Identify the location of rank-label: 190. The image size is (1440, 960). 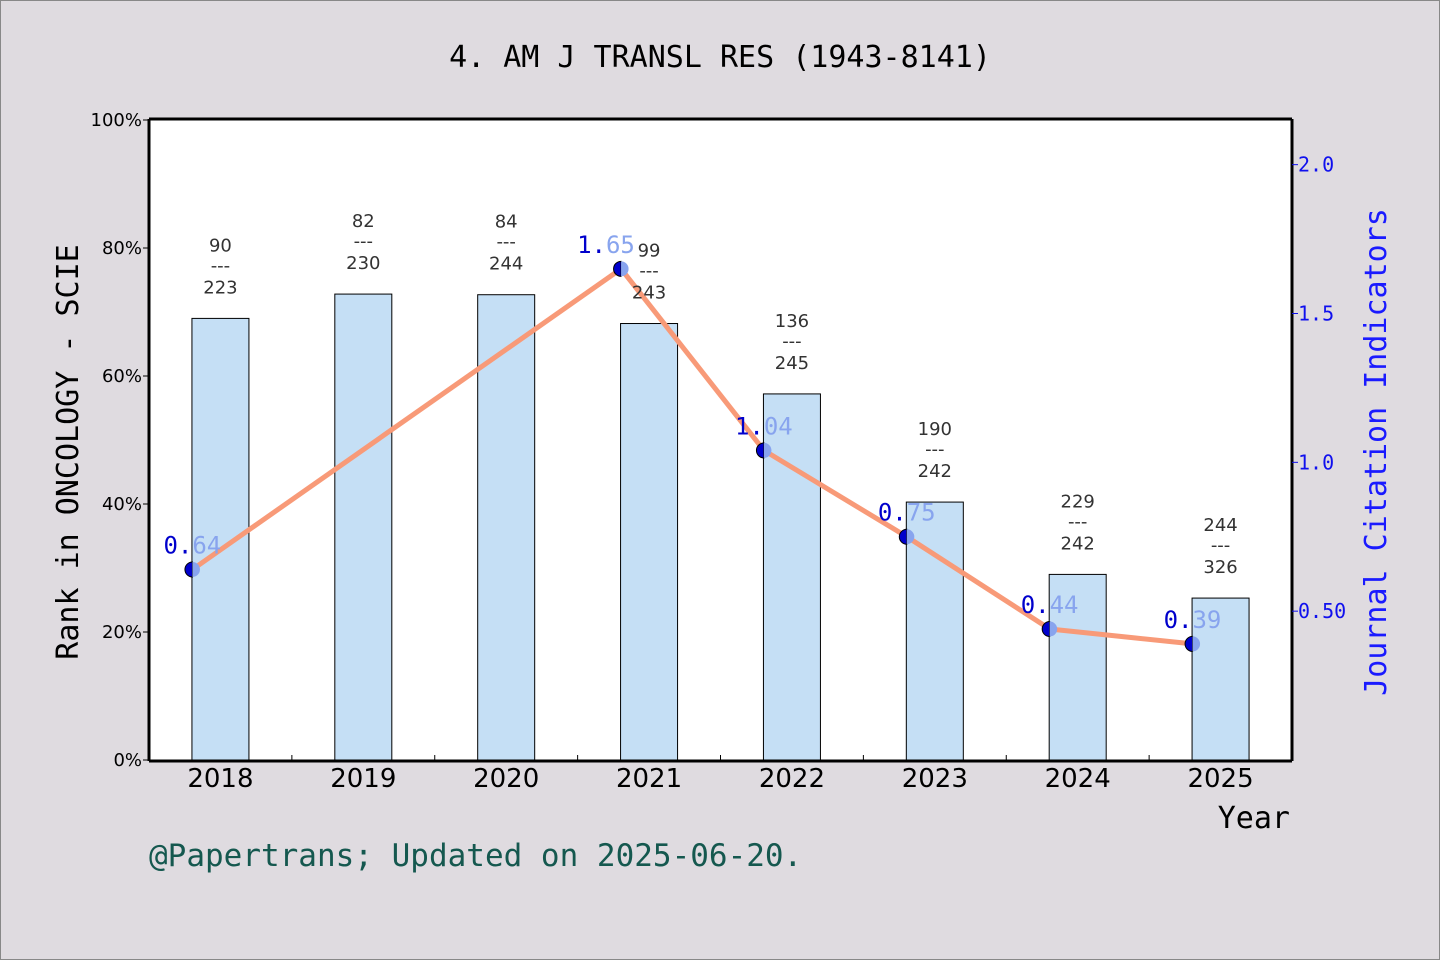
(935, 429).